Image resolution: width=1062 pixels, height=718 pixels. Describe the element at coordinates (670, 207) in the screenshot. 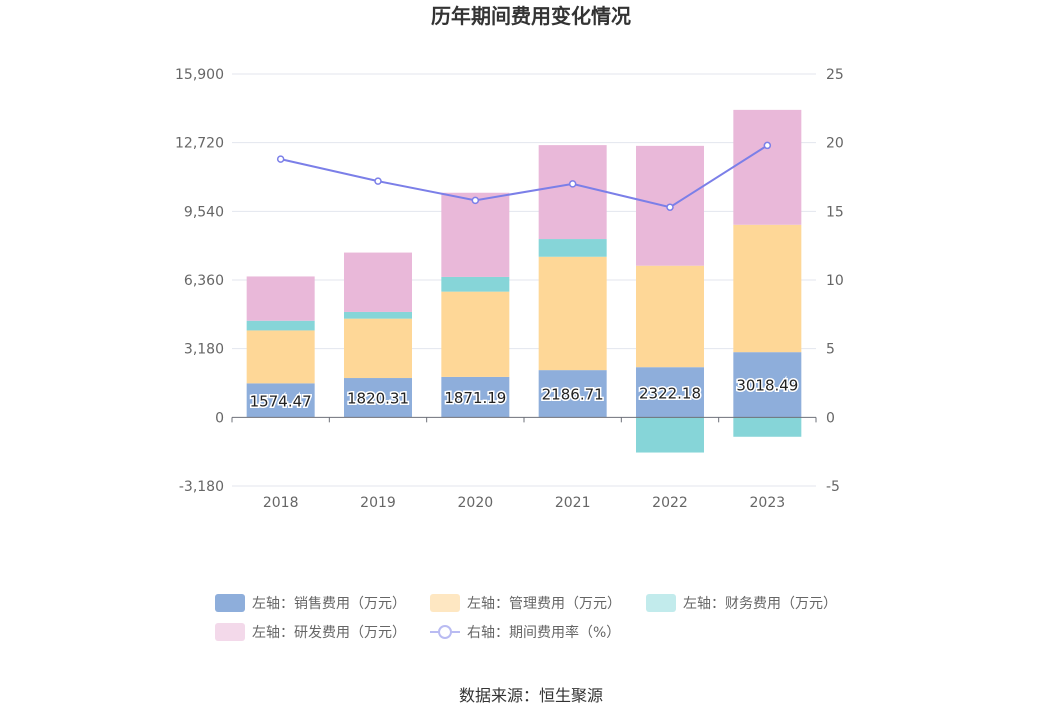

I see `rate-point-2022` at that location.